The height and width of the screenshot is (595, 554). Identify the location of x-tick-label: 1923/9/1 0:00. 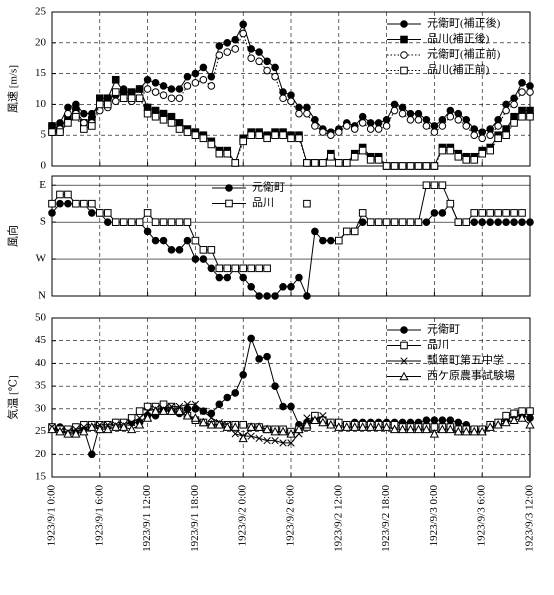
(52, 516).